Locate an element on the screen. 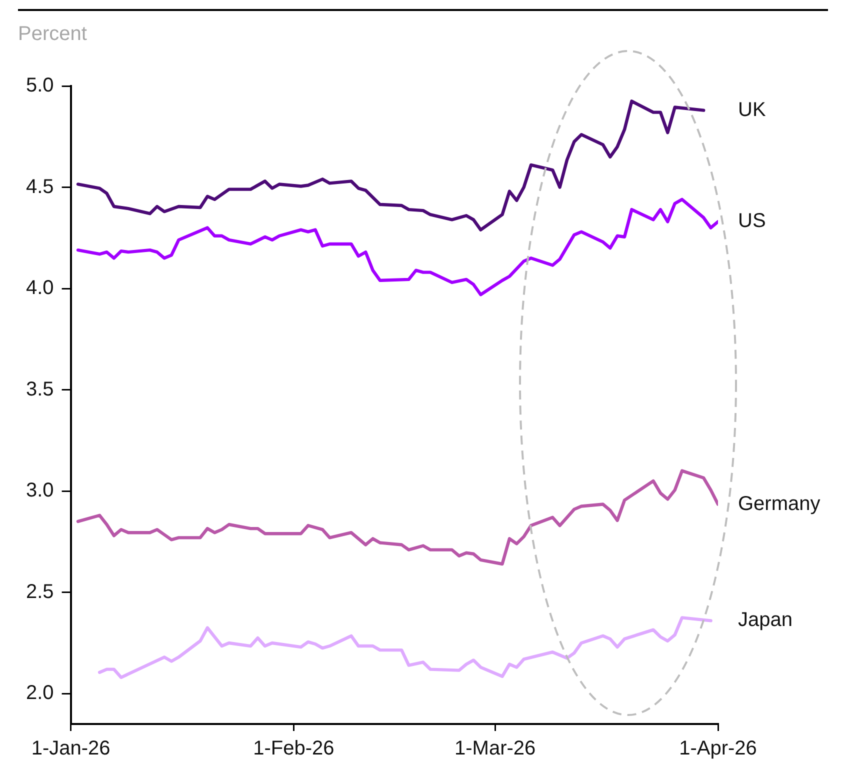 The height and width of the screenshot is (779, 846). series-label: UK is located at coordinates (752, 109).